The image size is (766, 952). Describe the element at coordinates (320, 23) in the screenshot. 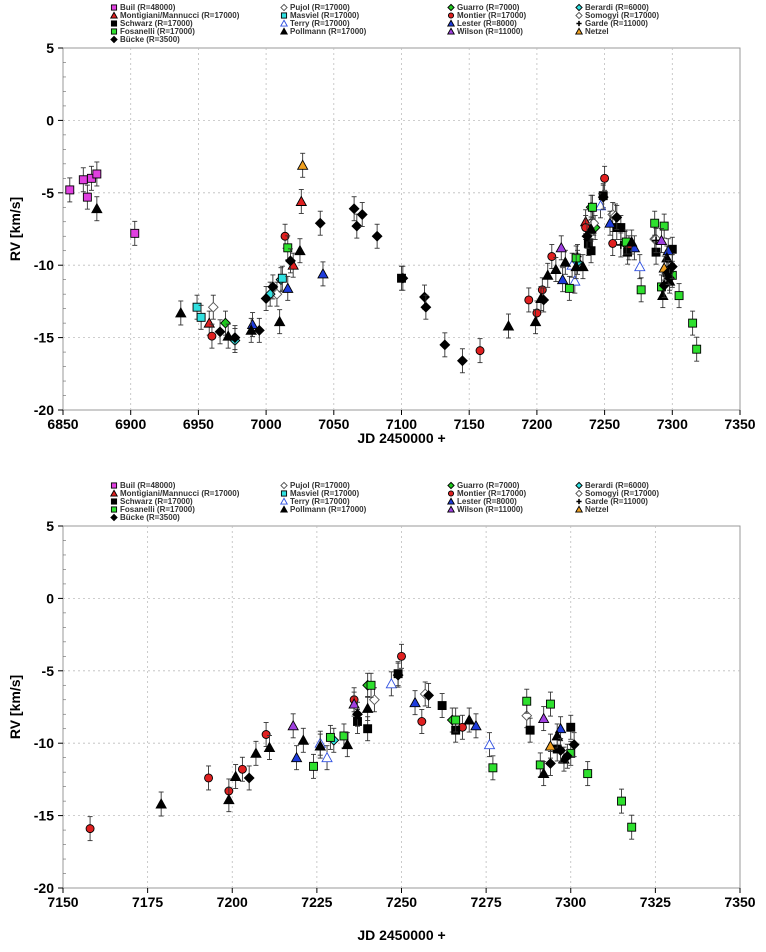

I see `legend-label: Terry (R=17000)` at that location.